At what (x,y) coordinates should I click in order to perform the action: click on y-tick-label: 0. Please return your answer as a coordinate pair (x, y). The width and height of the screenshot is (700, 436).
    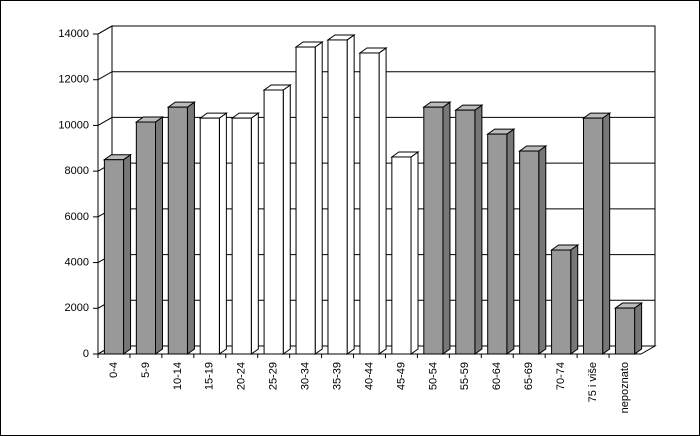
    Looking at the image, I should click on (86, 354).